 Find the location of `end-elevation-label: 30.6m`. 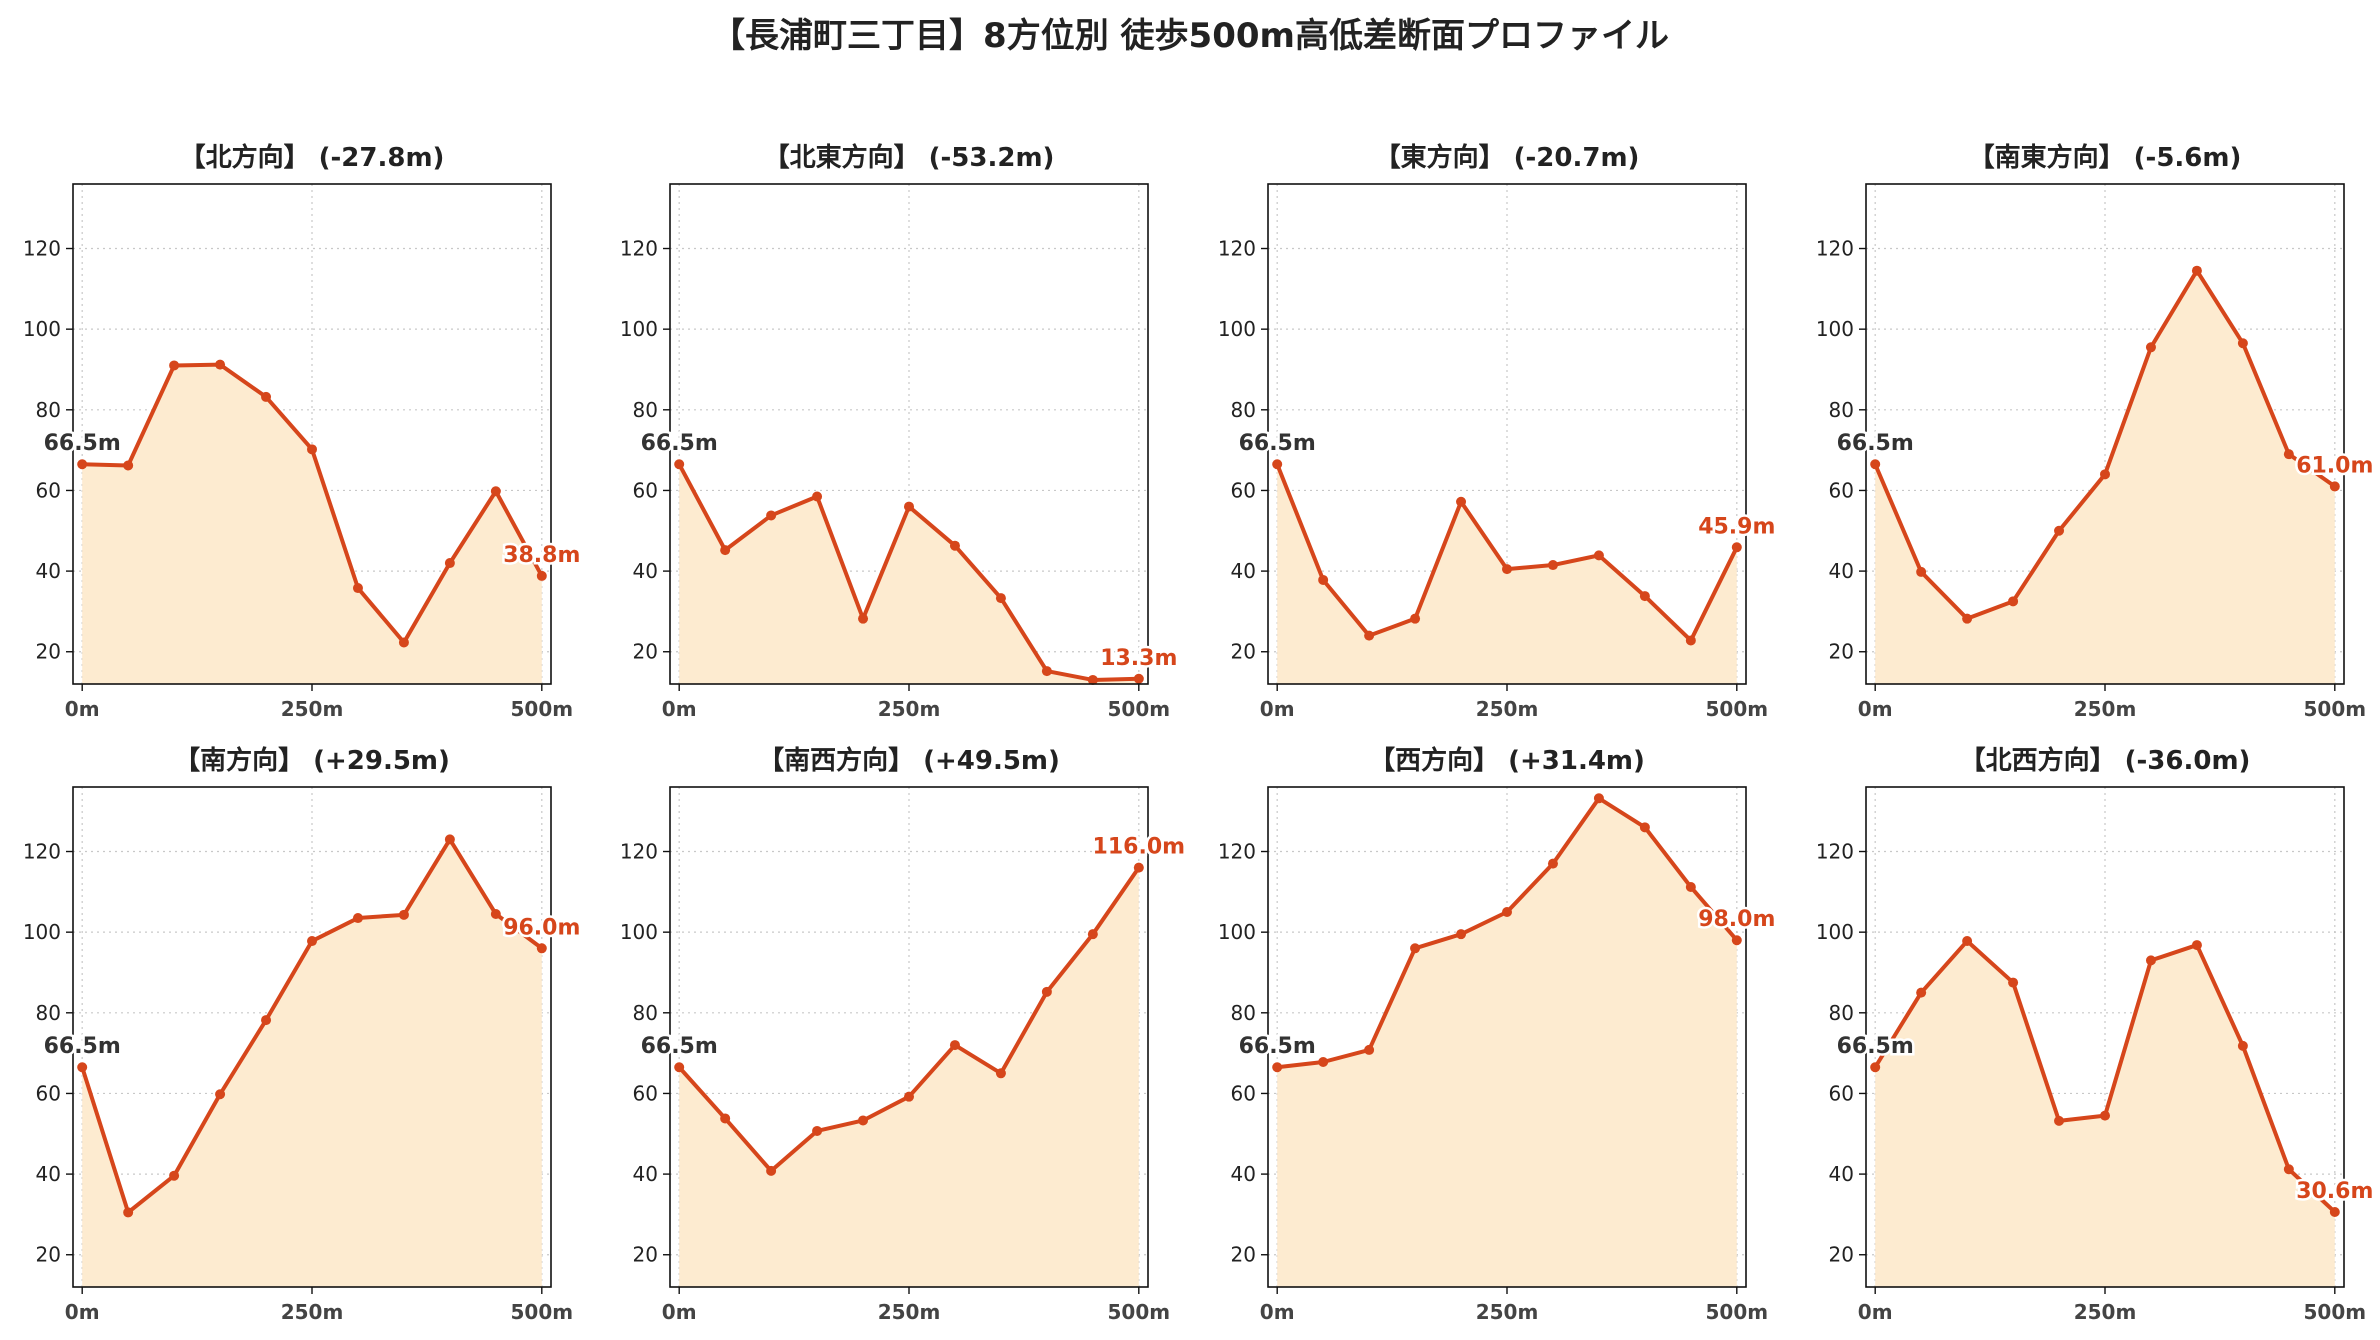

end-elevation-label: 30.6m is located at coordinates (2334, 1191).